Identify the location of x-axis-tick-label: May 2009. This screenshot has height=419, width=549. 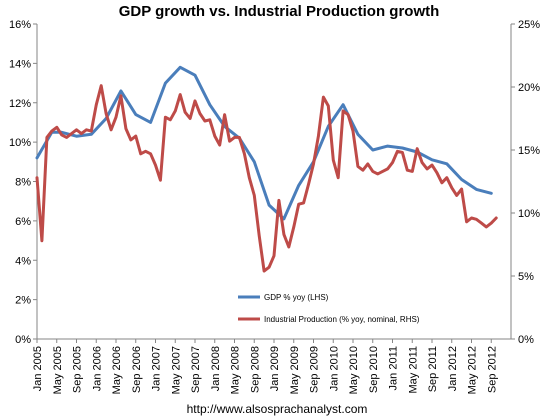
(295, 370).